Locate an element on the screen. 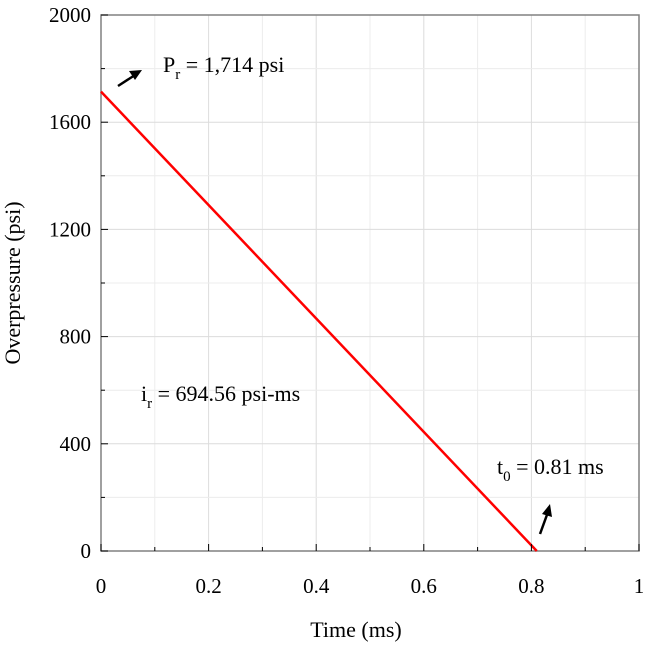 This screenshot has width=650, height=652. x-axis-label: Time (ms) is located at coordinates (355, 629).